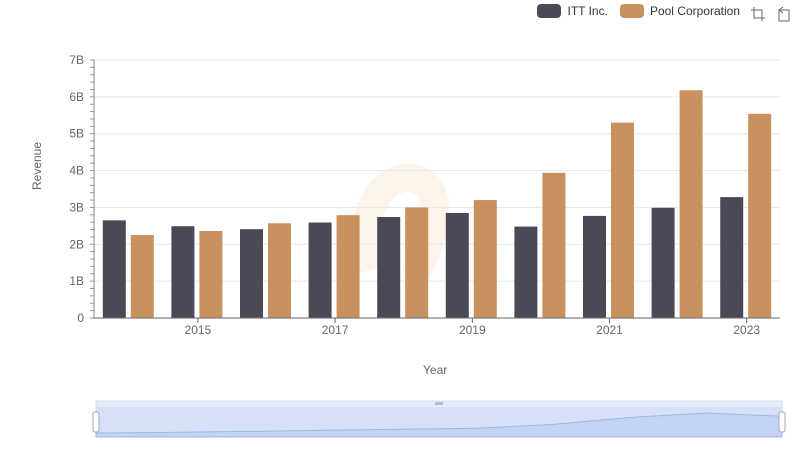 This screenshot has height=461, width=800. I want to click on datazoom-handle-left, so click(96, 422).